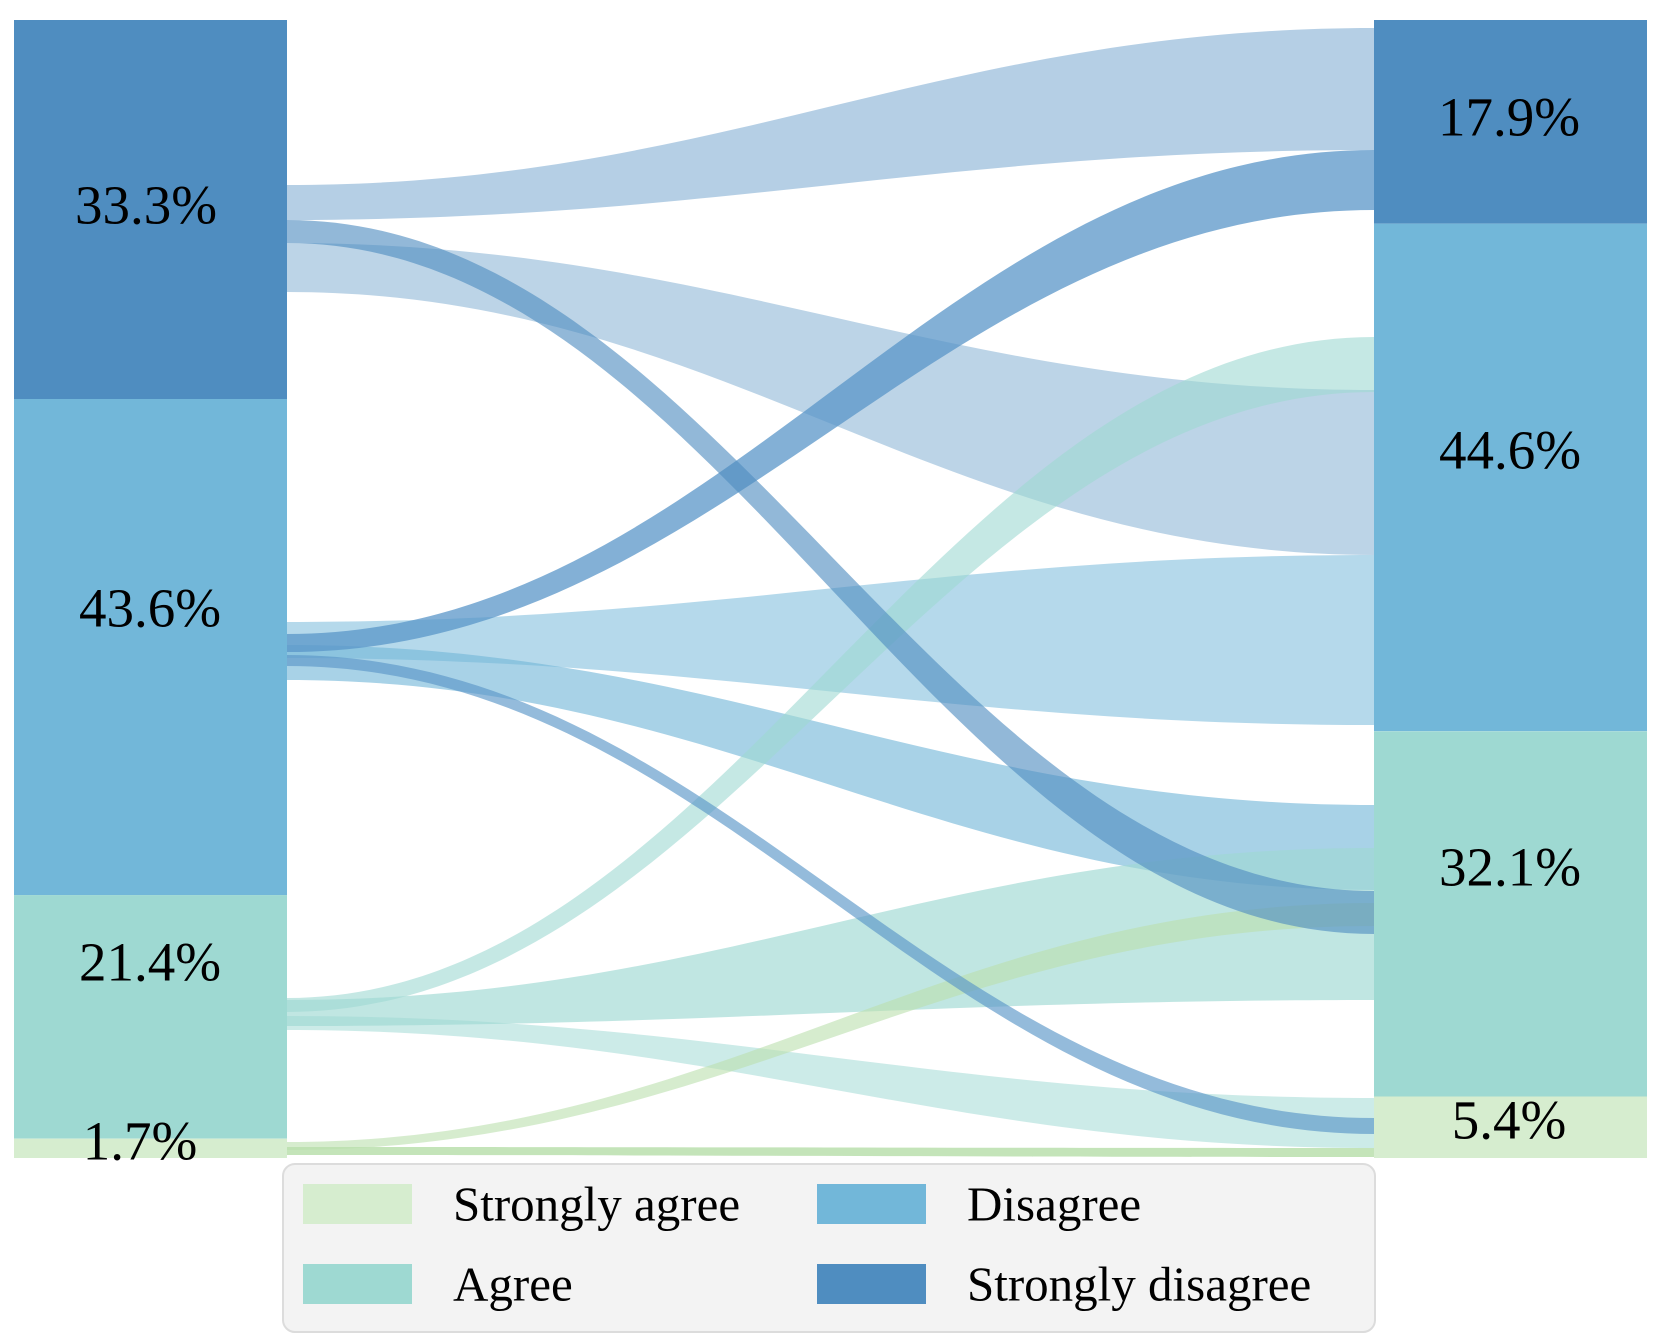 The width and height of the screenshot is (1661, 1337). What do you see at coordinates (596, 1204) in the screenshot?
I see `legend-label-strongly_agree: Strongly agree` at bounding box center [596, 1204].